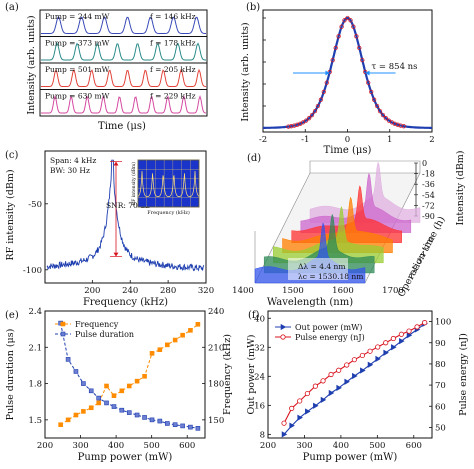 This screenshot has width=474, height=469. Describe the element at coordinates (173, 69) in the screenshot. I see `freq-label: f = 205 kHz` at that location.